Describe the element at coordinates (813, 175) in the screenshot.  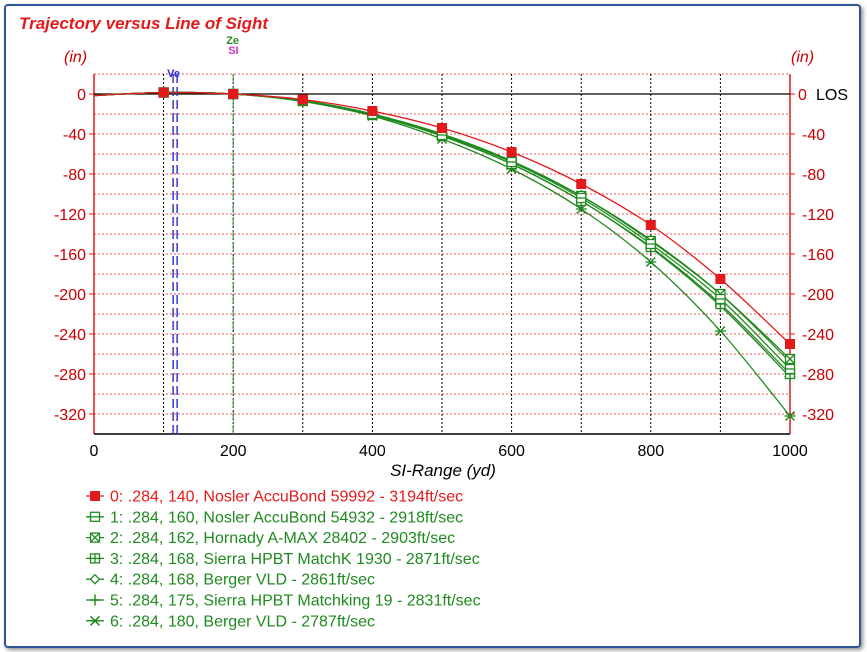
I see `y-tick-label-right: -80` at that location.